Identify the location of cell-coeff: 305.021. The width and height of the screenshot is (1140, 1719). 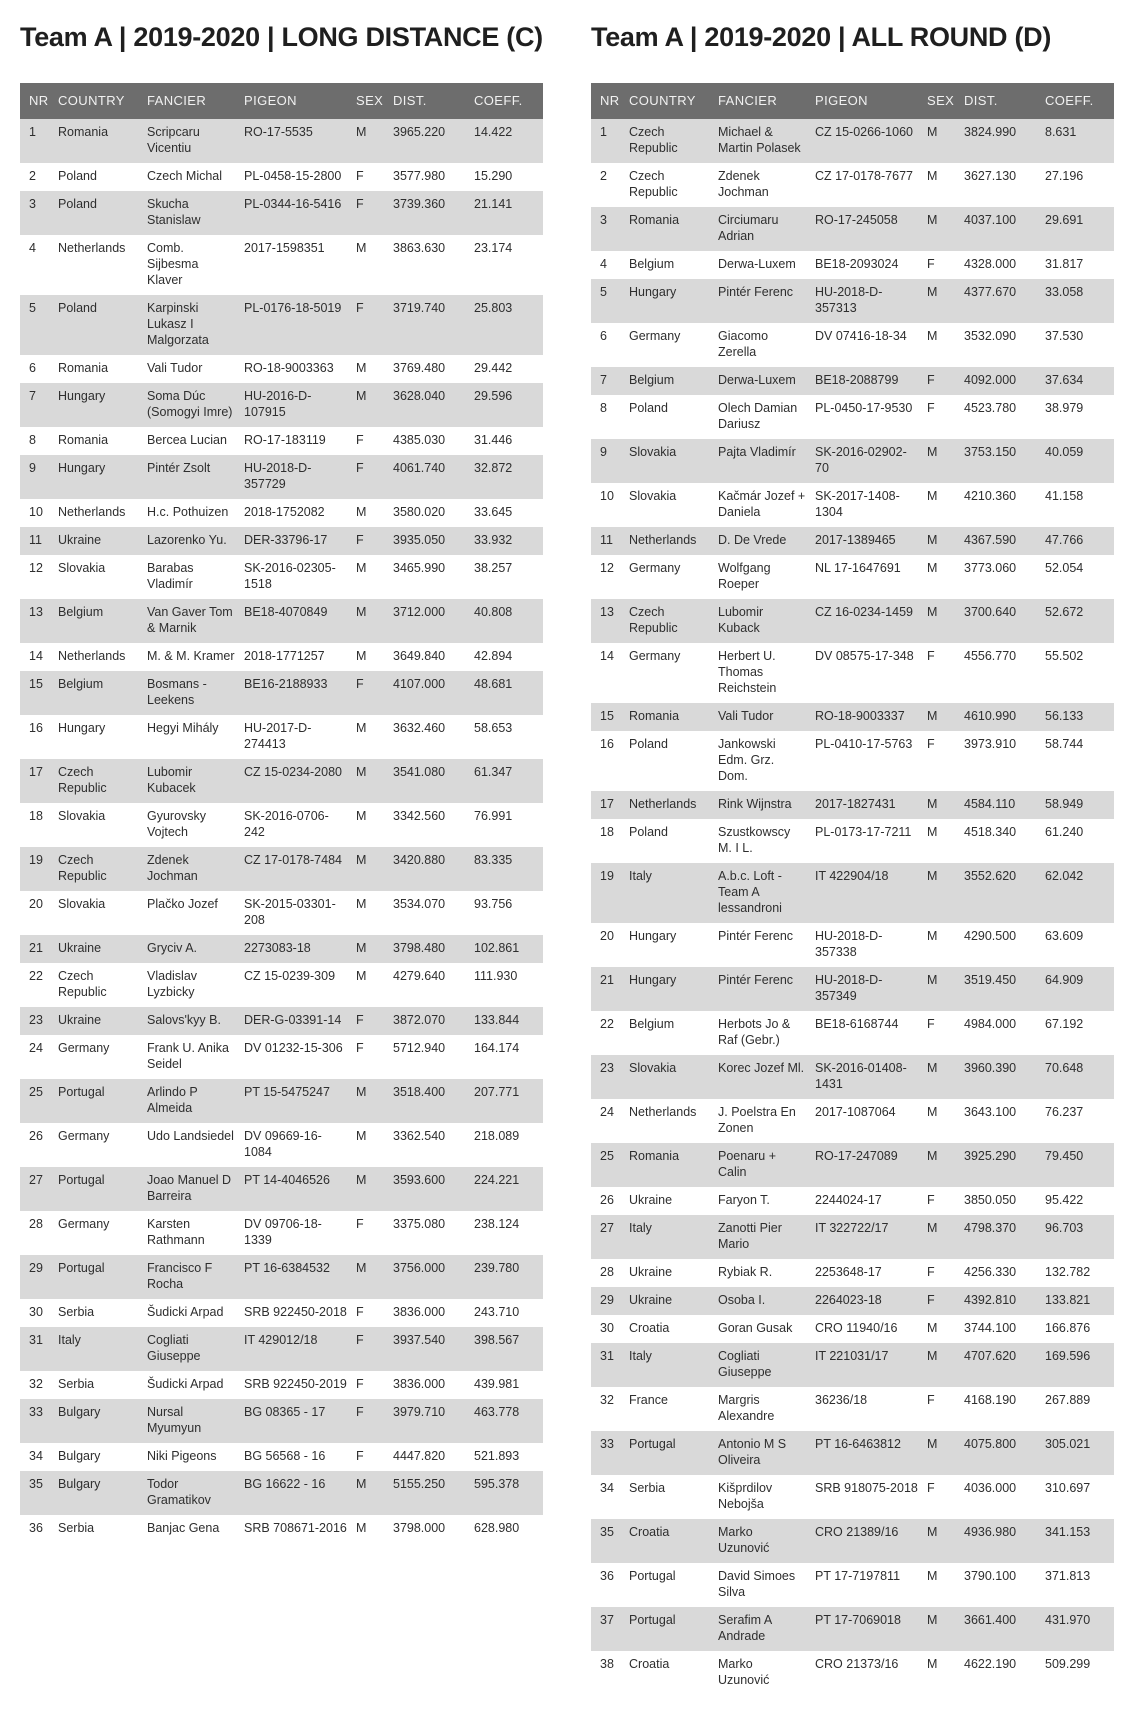
(1068, 1443).